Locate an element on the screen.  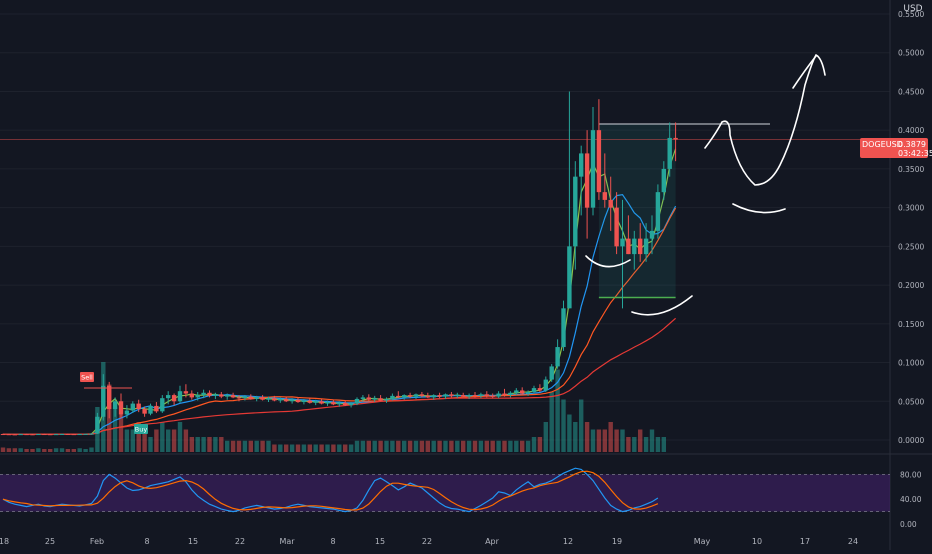
signal-label: Sell is located at coordinates (87, 378).